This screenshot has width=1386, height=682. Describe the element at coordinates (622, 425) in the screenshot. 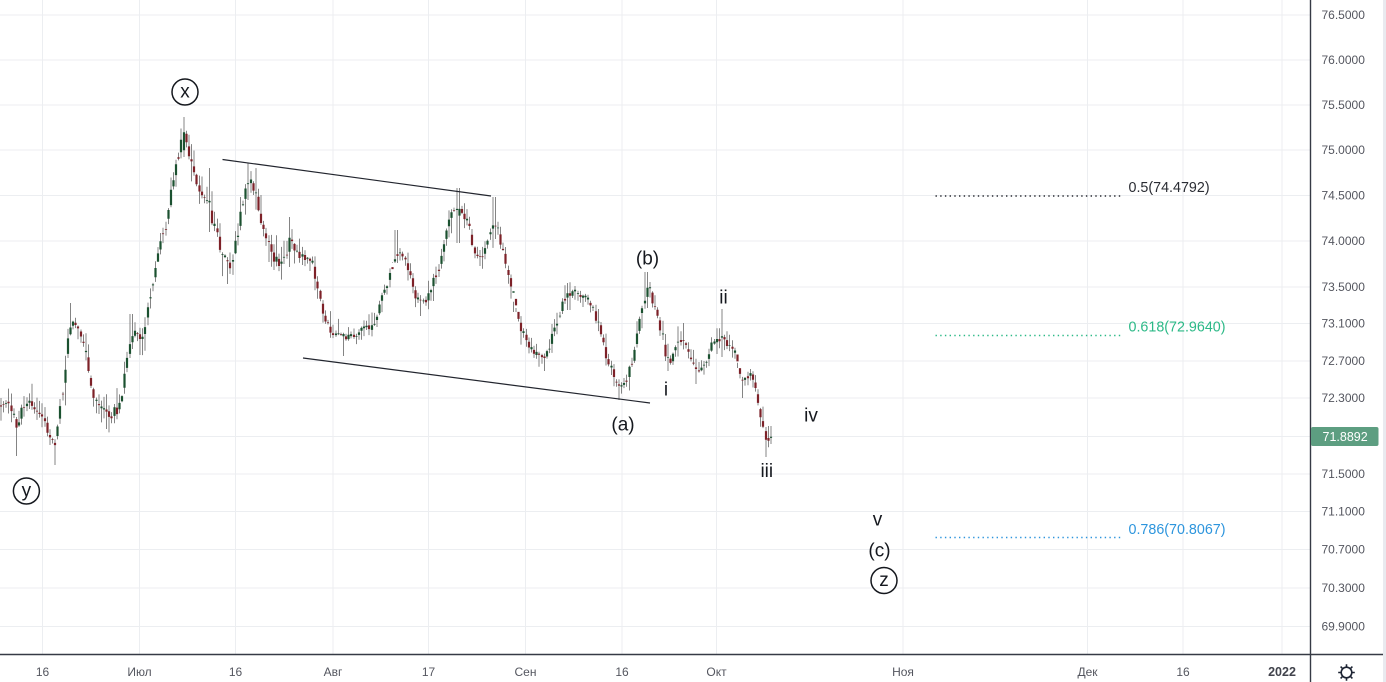

I see `svg-text: (a)` at that location.